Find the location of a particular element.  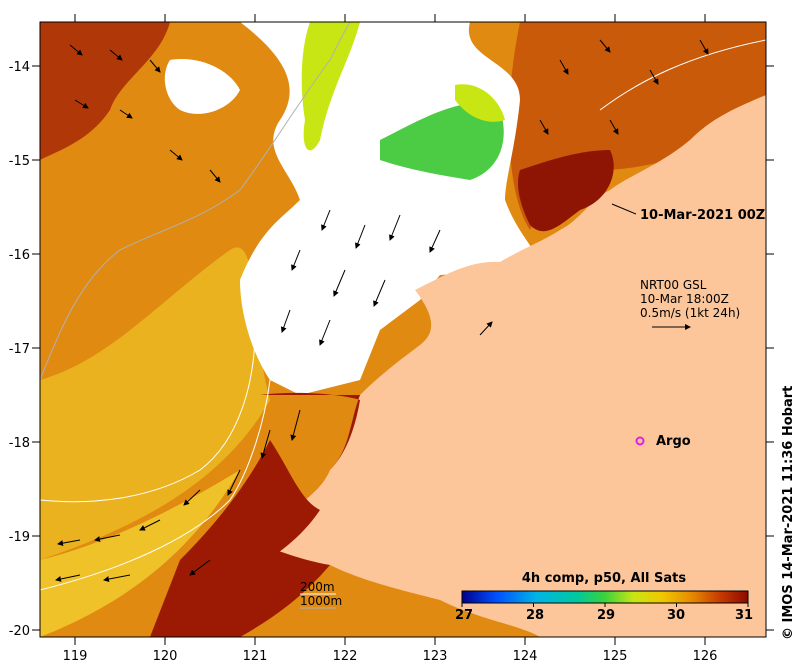

colorbar is located at coordinates (605, 597).